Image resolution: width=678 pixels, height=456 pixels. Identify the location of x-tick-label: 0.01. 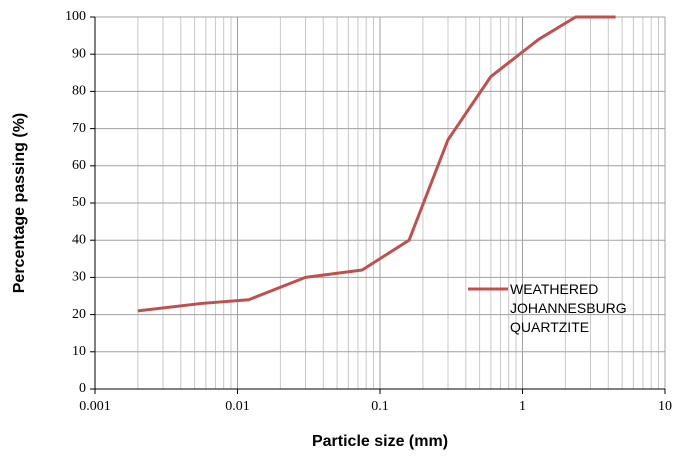
(237, 406).